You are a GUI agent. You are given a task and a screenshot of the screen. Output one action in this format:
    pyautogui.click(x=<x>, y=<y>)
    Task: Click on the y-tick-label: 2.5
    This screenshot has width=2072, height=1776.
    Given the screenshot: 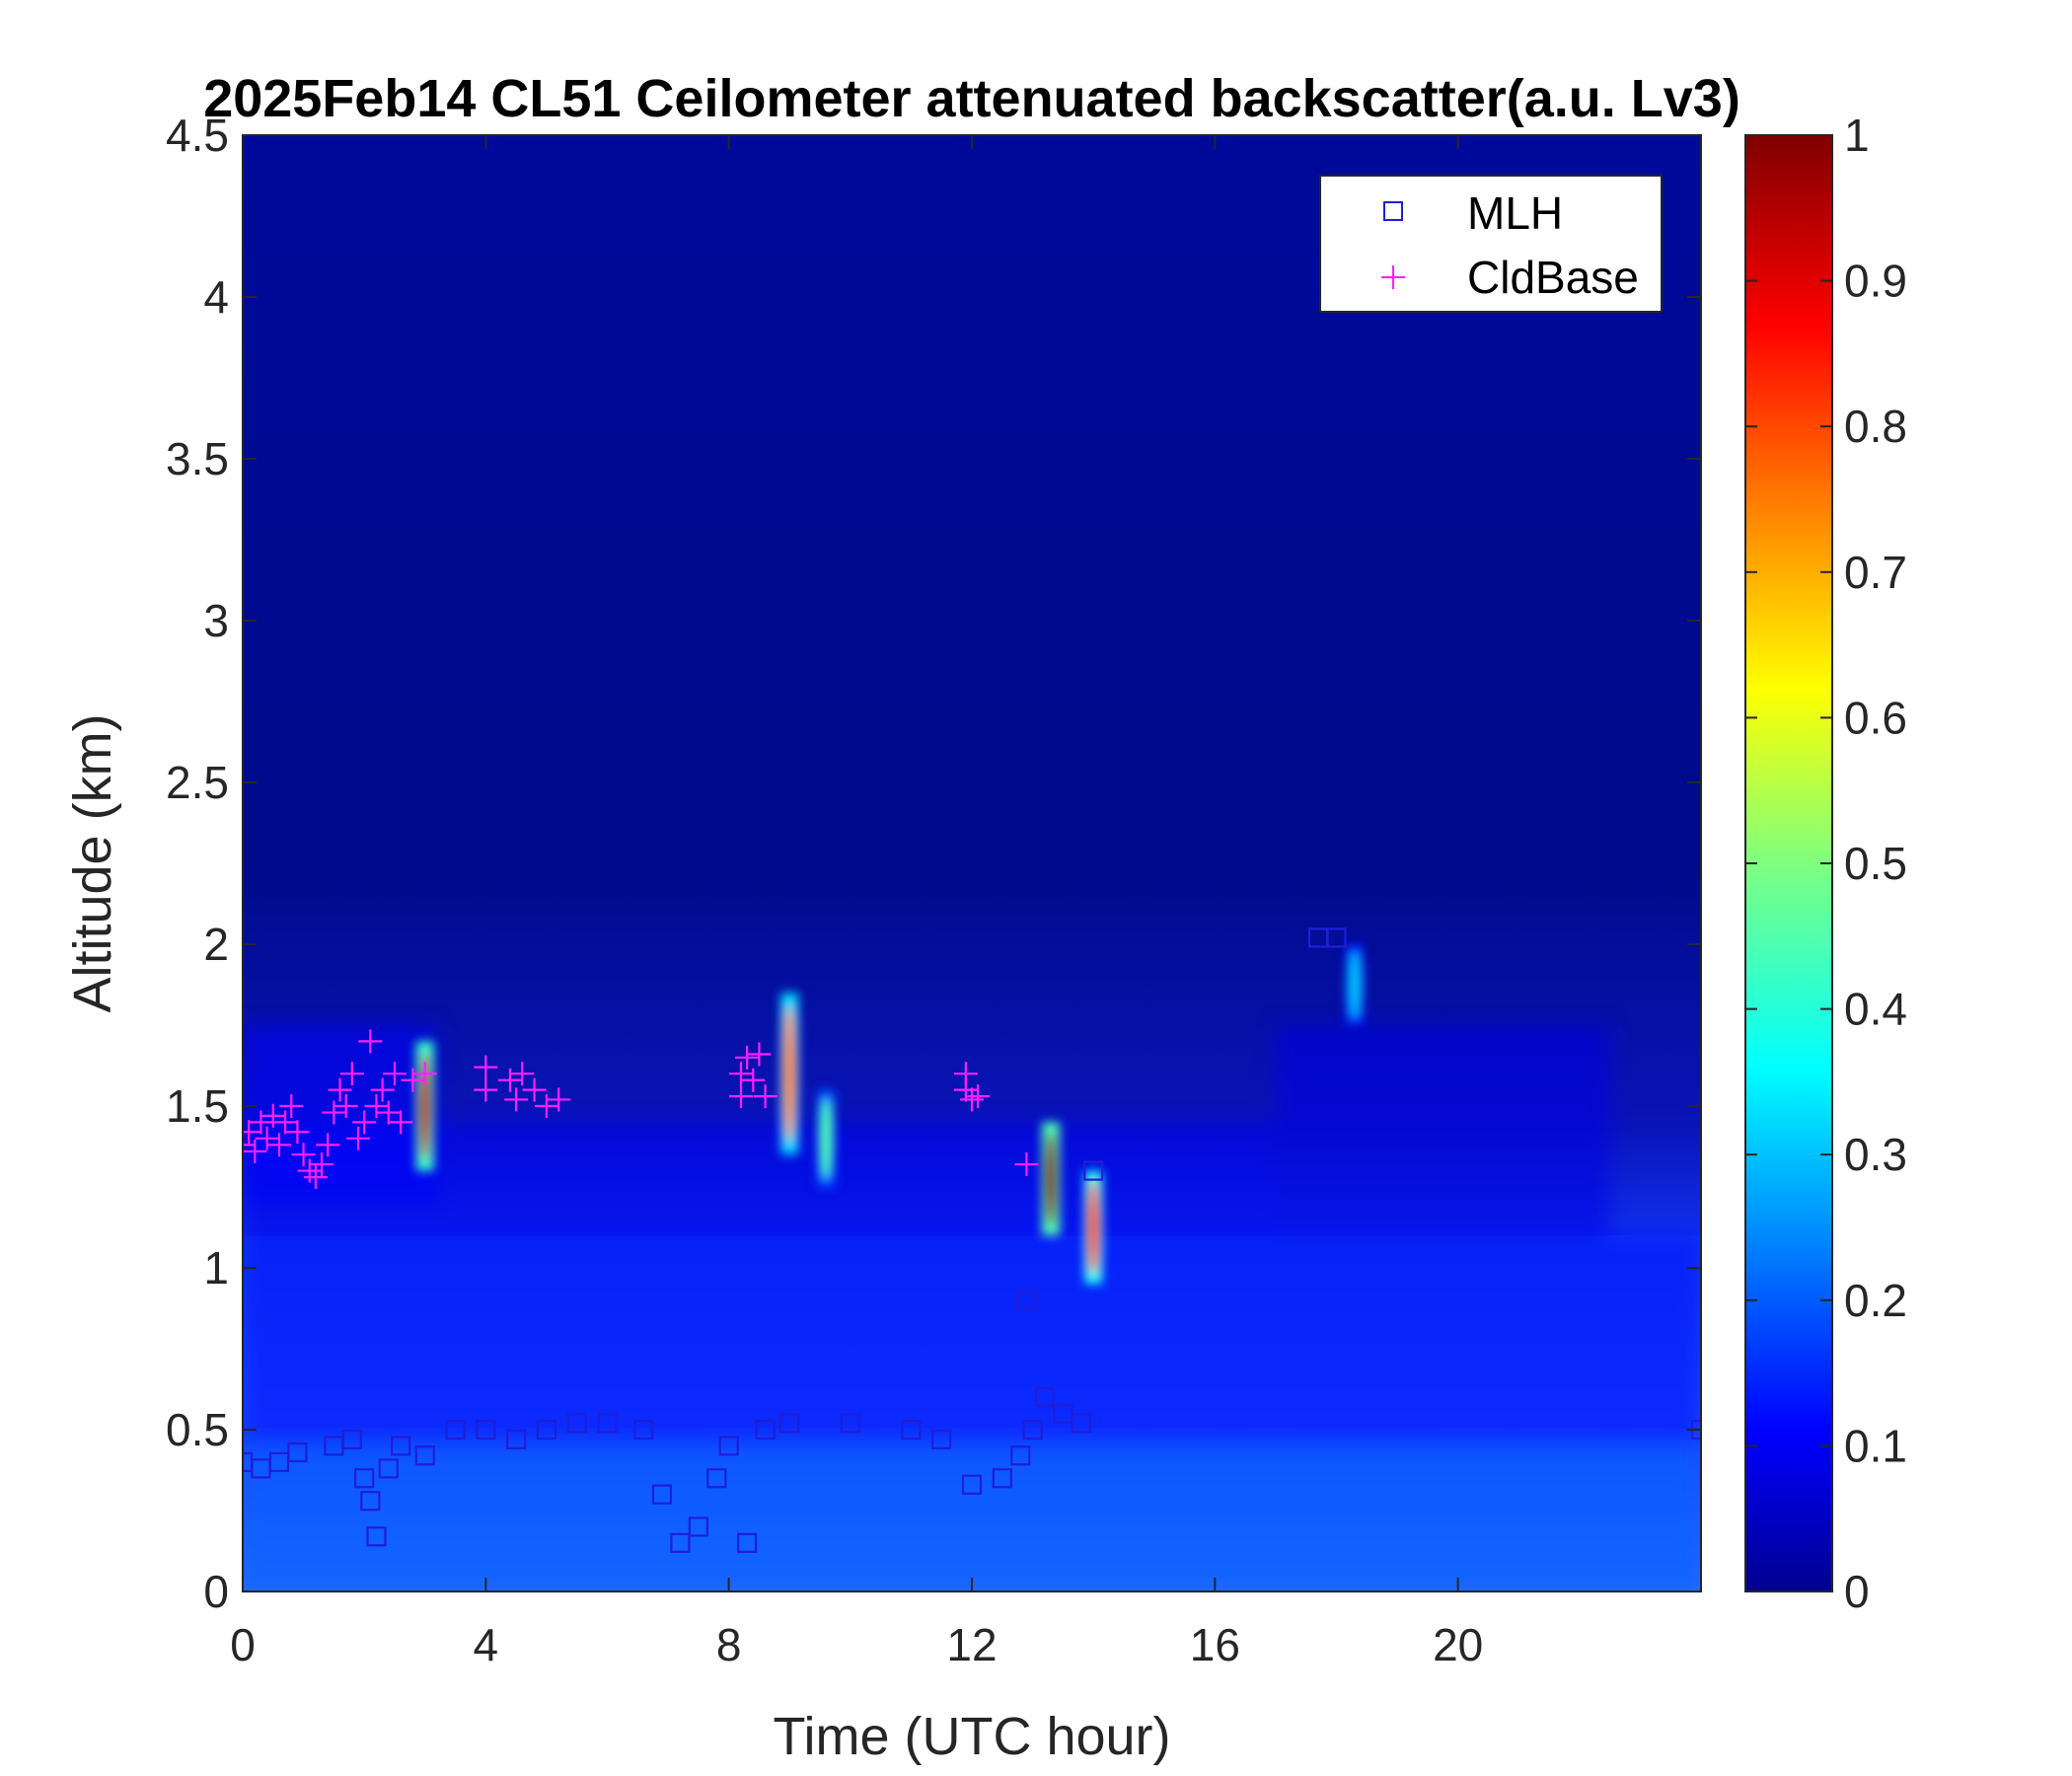 What is the action you would take?
    pyautogui.click(x=198, y=783)
    